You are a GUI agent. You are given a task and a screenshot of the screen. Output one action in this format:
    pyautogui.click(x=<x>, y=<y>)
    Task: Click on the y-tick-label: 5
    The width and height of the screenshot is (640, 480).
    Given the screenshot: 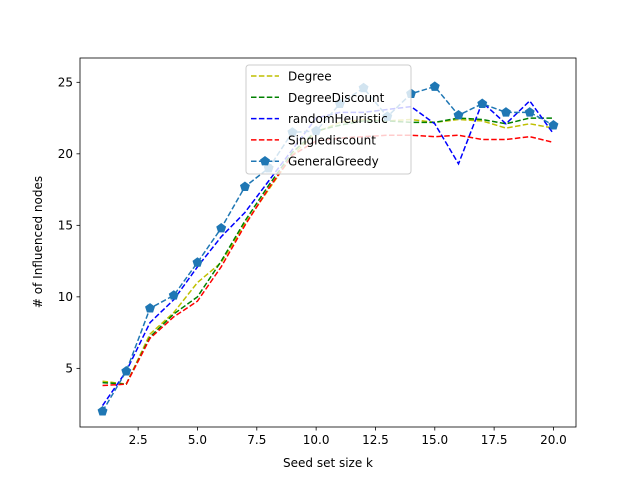 What is the action you would take?
    pyautogui.click(x=69, y=368)
    